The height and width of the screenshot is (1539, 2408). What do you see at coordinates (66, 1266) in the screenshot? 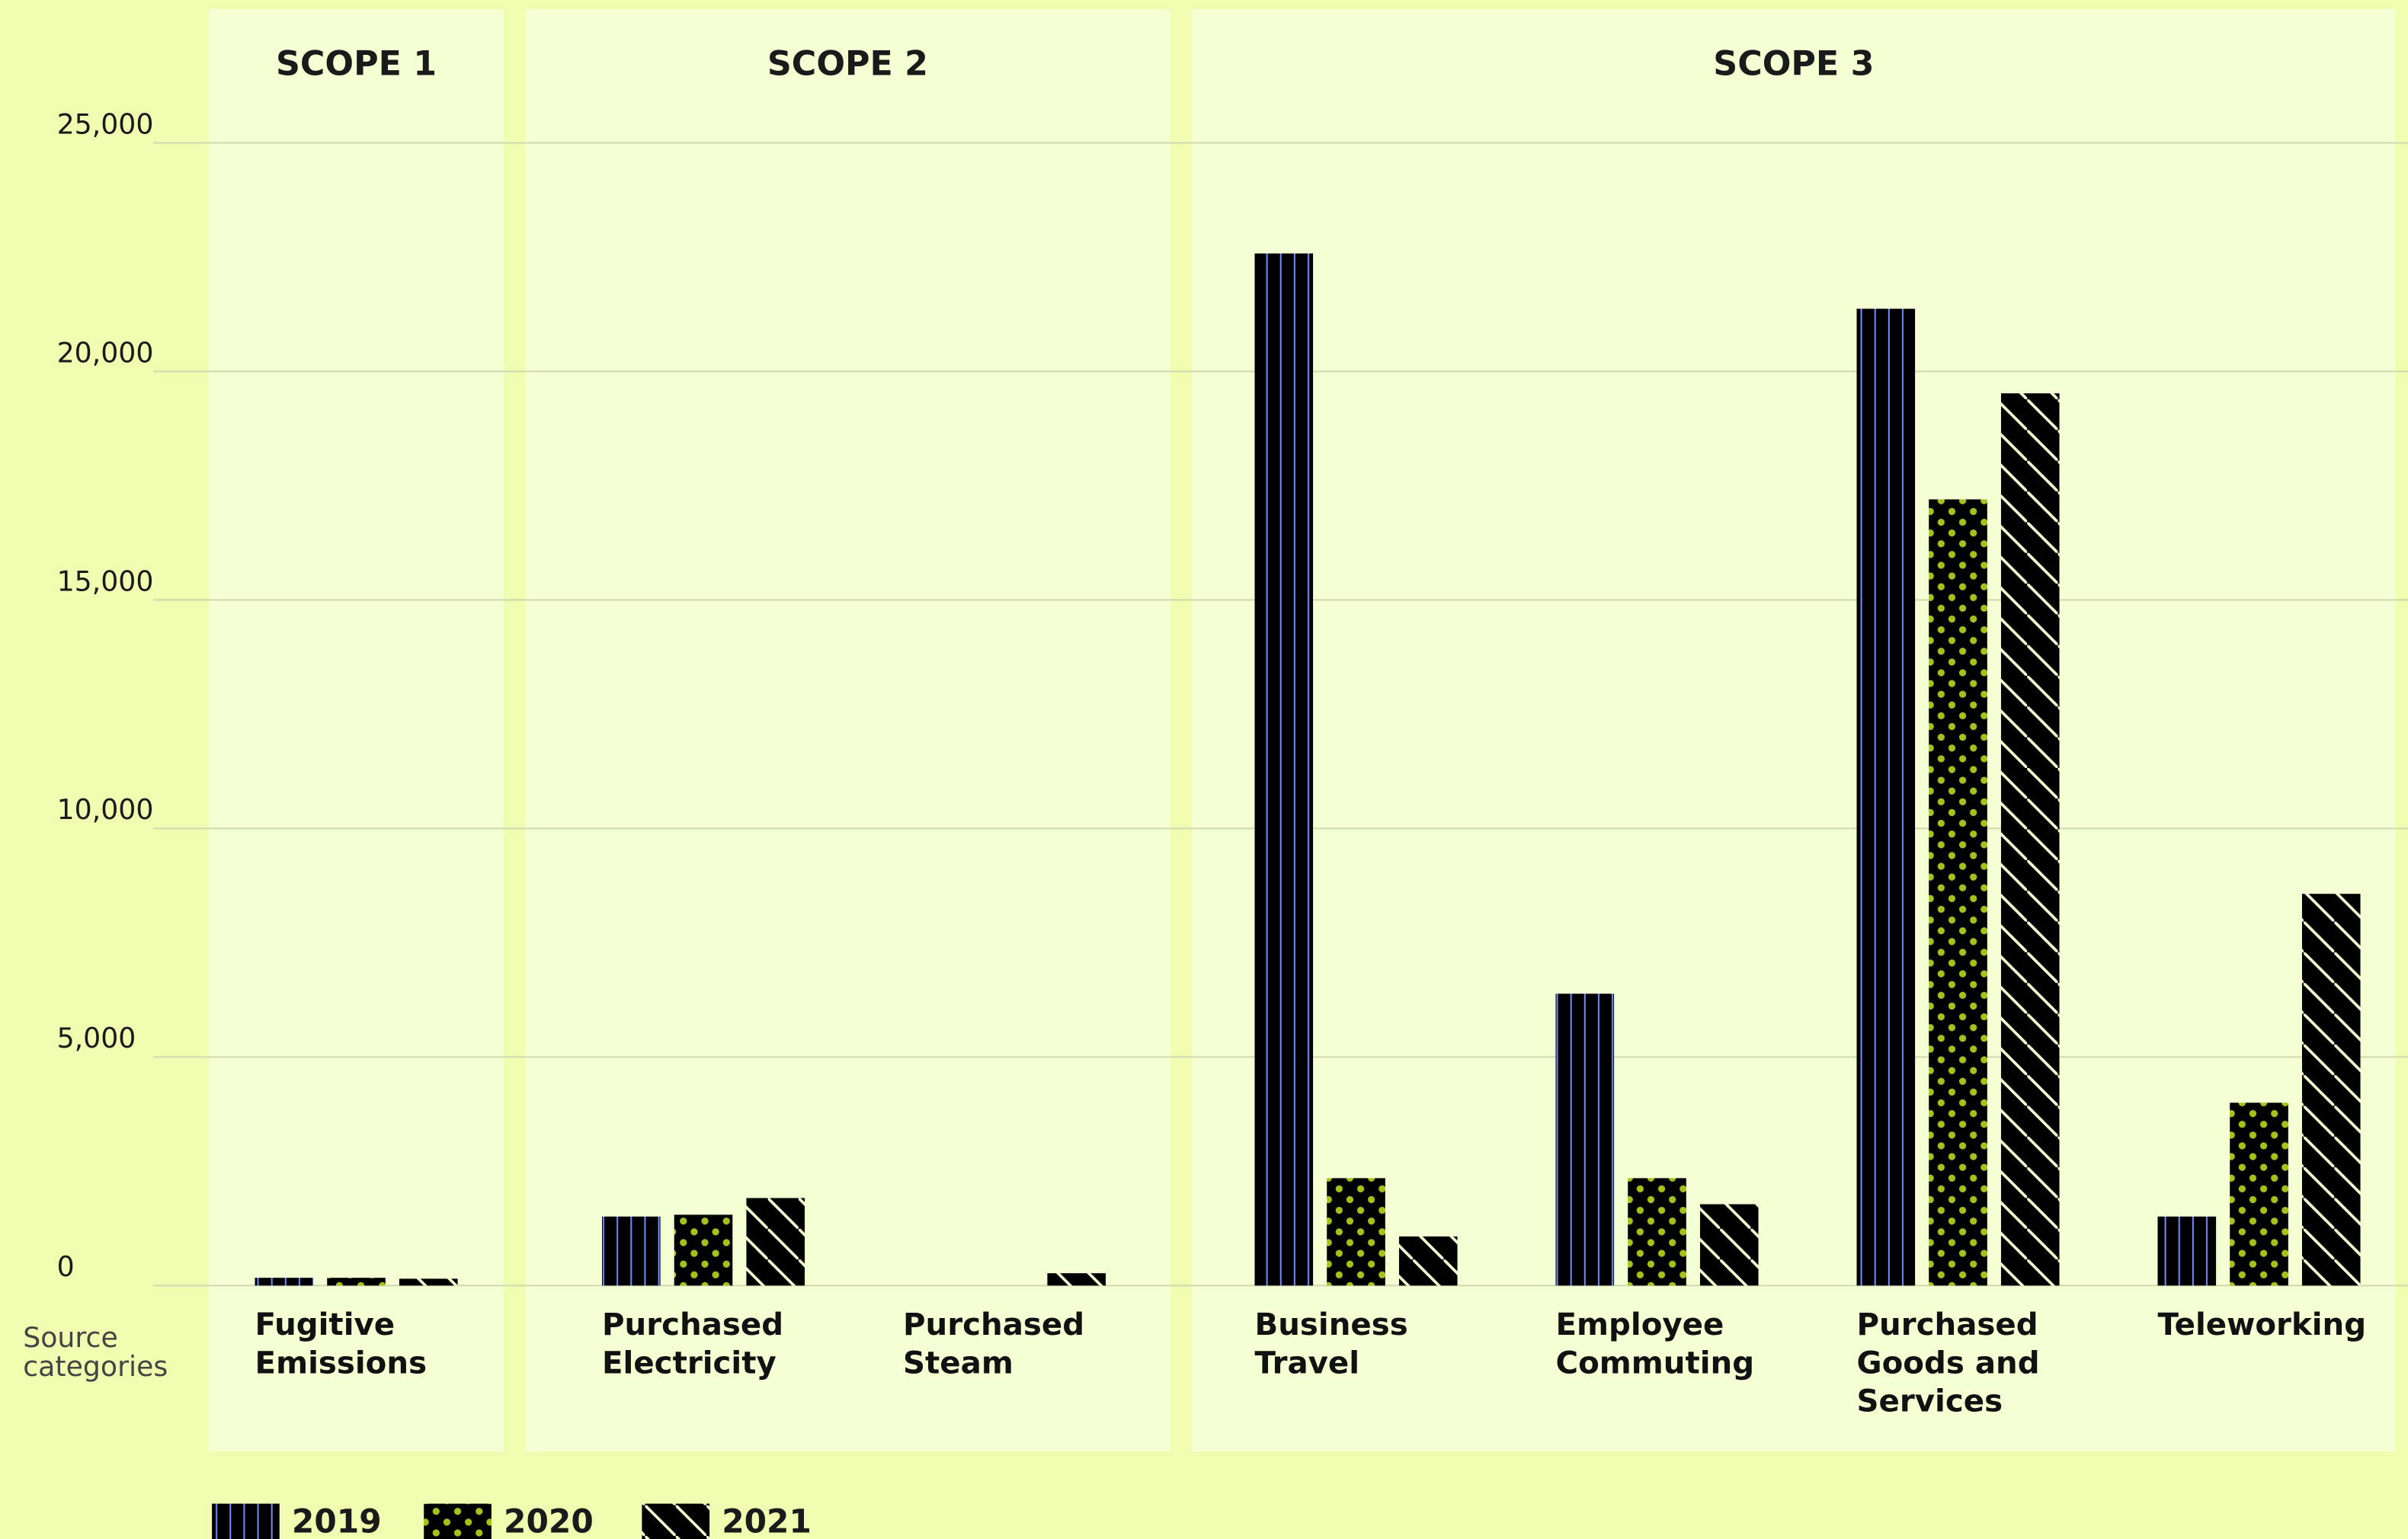
I see `y-tick-label: 0` at bounding box center [66, 1266].